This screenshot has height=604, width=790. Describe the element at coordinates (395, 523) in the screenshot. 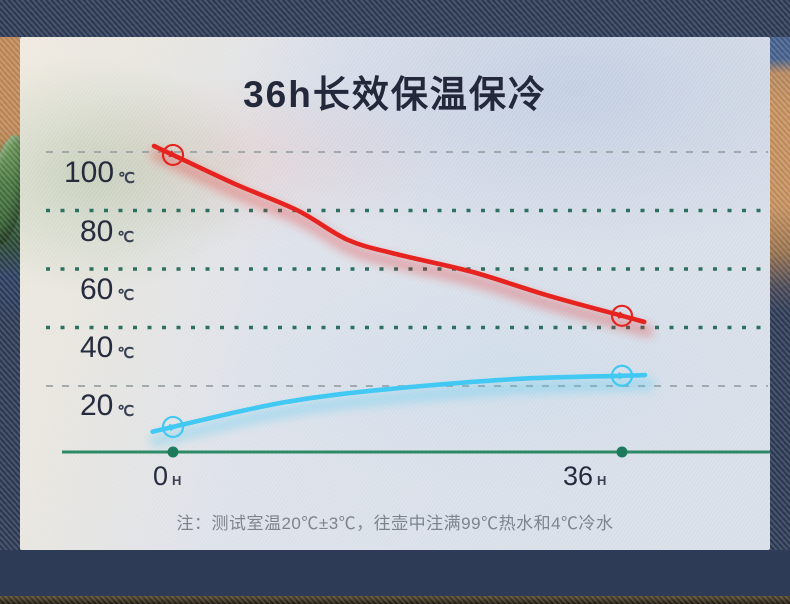

I see `test-condition-note: 注：测试室温20℃±3℃，往壶中注满99℃热水和4℃冷水` at that location.